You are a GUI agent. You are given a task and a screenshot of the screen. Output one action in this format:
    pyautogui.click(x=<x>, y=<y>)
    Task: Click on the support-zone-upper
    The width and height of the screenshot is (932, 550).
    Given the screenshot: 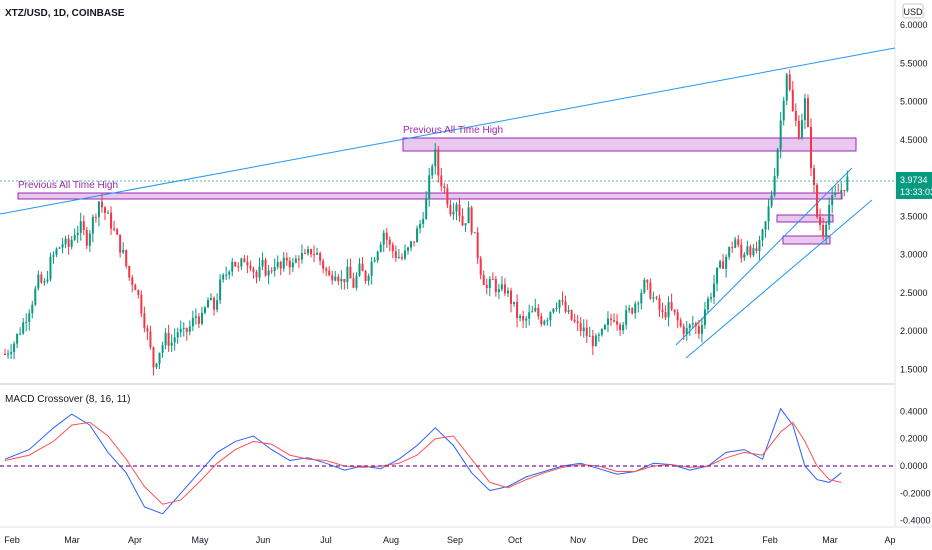 What is the action you would take?
    pyautogui.click(x=805, y=218)
    